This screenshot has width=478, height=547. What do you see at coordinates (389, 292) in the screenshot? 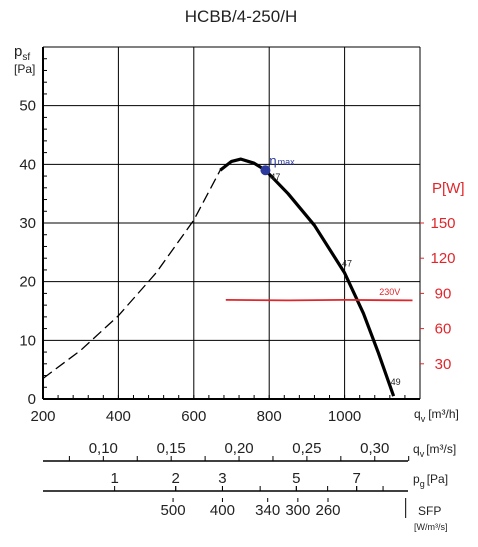
I see `curve-annotation: 230V` at bounding box center [389, 292].